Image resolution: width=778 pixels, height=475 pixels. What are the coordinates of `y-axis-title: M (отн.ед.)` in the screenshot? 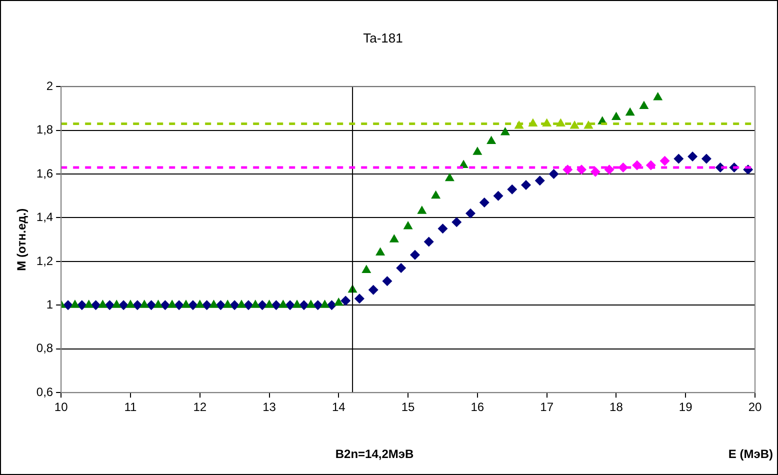 It's located at (21, 239).